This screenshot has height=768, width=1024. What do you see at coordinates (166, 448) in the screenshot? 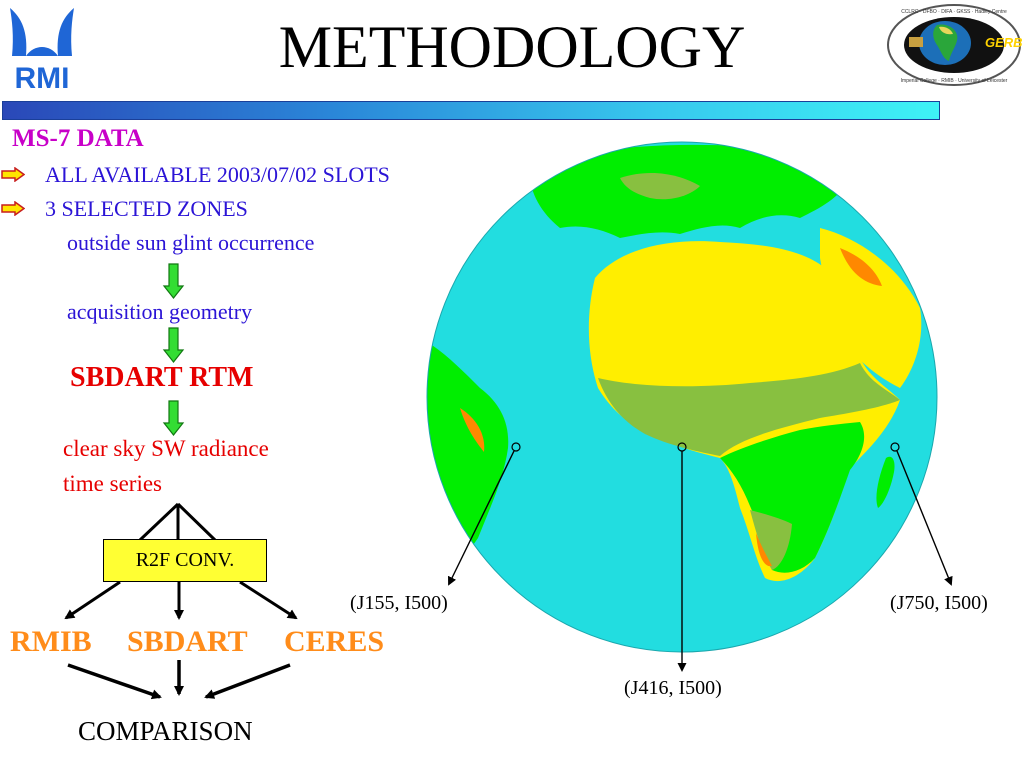
I see `output-radiance: clear sky SW radiance` at bounding box center [166, 448].